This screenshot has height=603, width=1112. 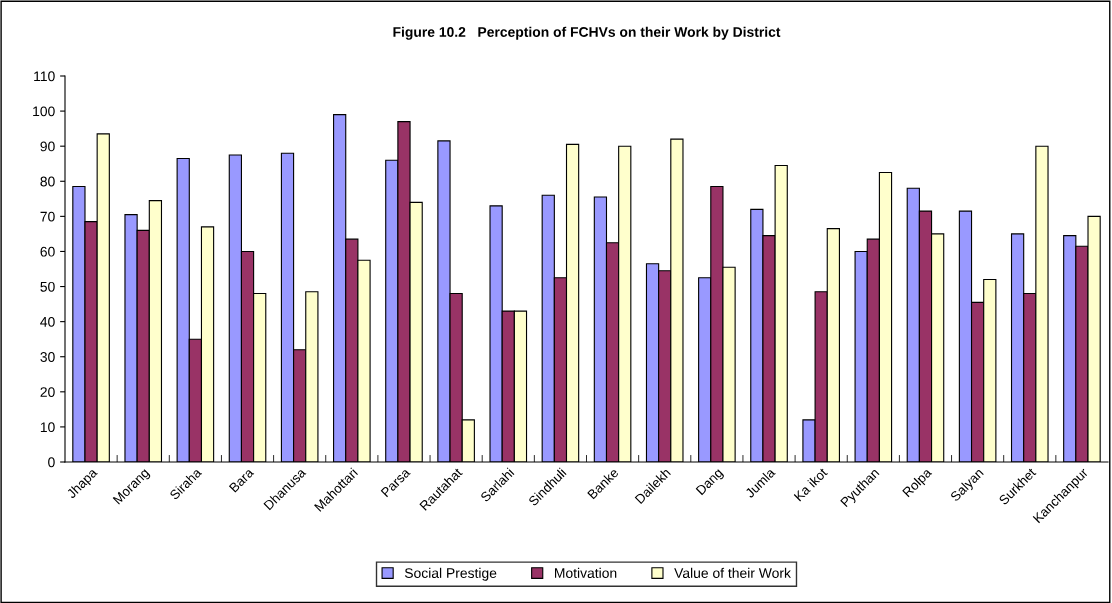 I want to click on y-tick-label: 10, so click(x=47, y=427).